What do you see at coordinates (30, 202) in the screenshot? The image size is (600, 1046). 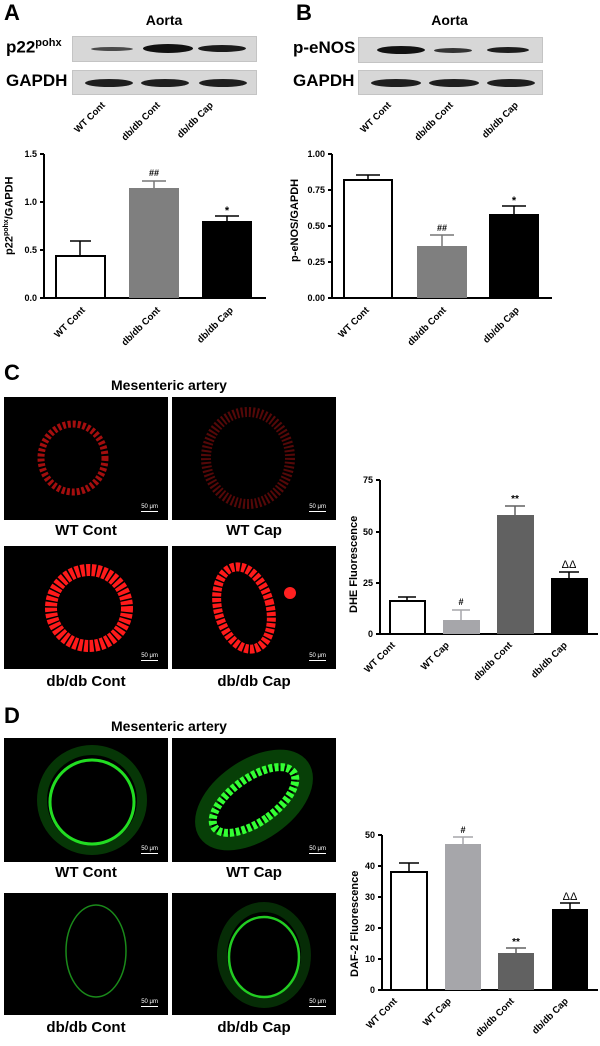 I see `svg-text: 1.0` at bounding box center [30, 202].